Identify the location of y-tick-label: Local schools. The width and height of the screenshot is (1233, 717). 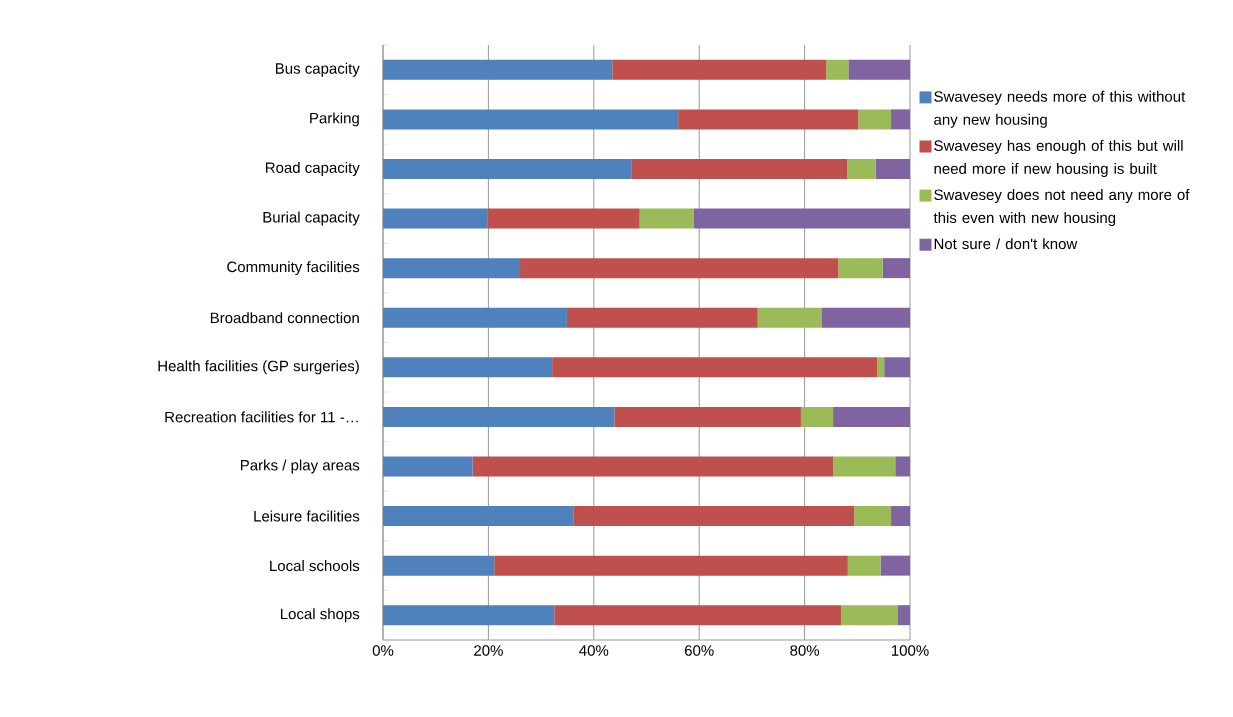
(315, 566).